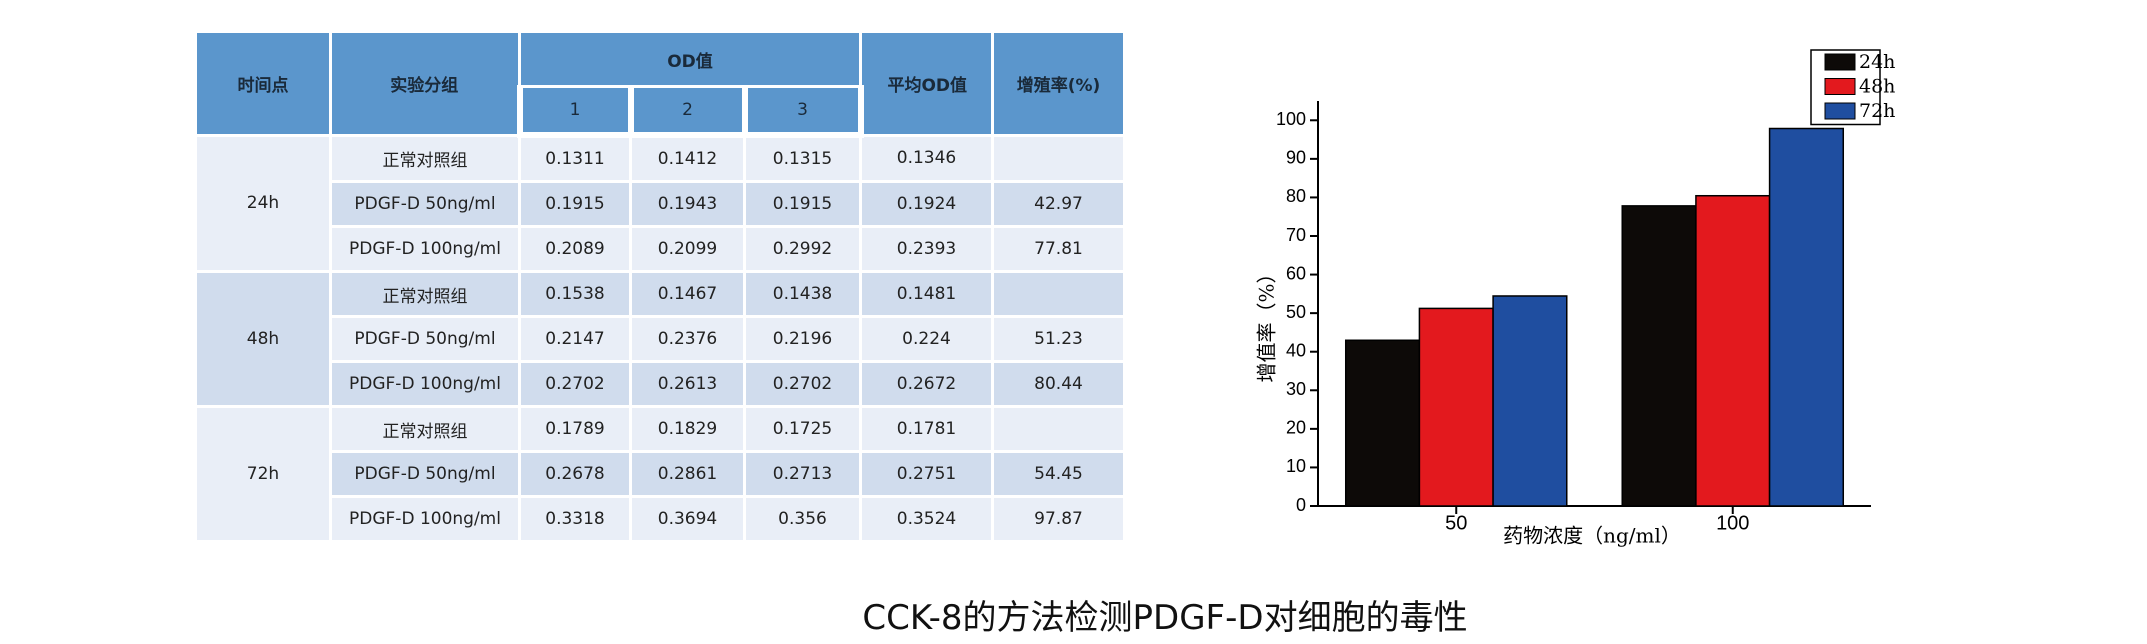  Describe the element at coordinates (1059, 519) in the screenshot. I see `table-cell: 97.87` at that location.